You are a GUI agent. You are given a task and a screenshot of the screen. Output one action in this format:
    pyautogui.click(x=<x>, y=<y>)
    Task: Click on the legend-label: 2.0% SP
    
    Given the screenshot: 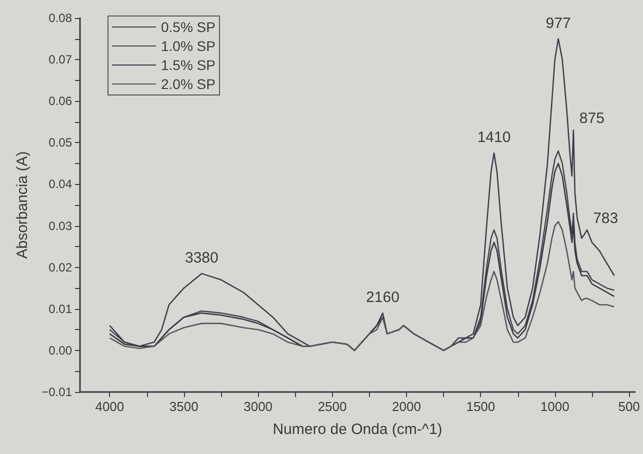 What is the action you would take?
    pyautogui.click(x=188, y=84)
    